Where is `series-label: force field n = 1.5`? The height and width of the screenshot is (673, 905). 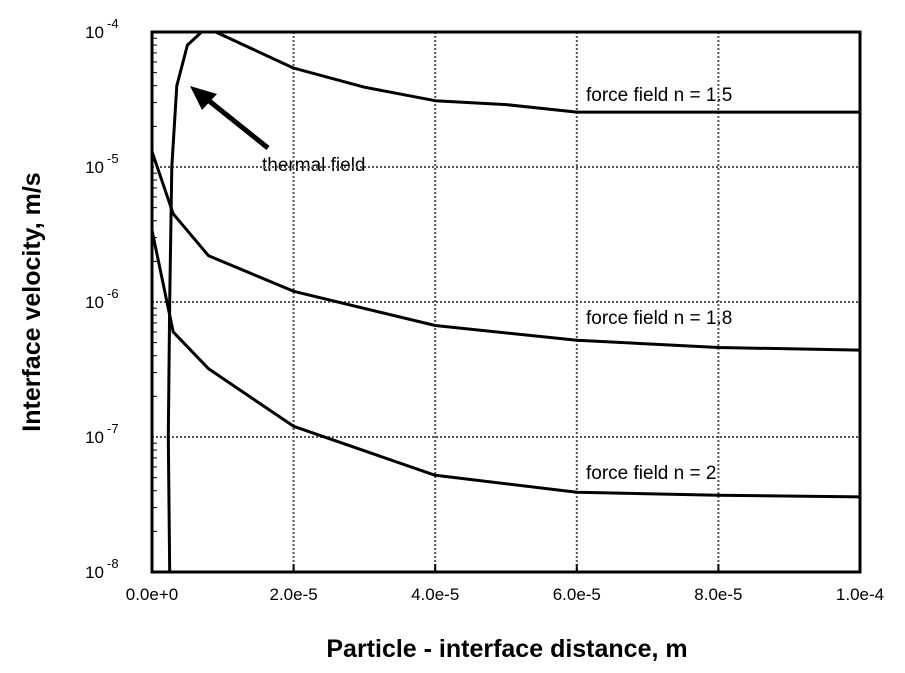 series-label: force field n = 1.5 is located at coordinates (659, 95).